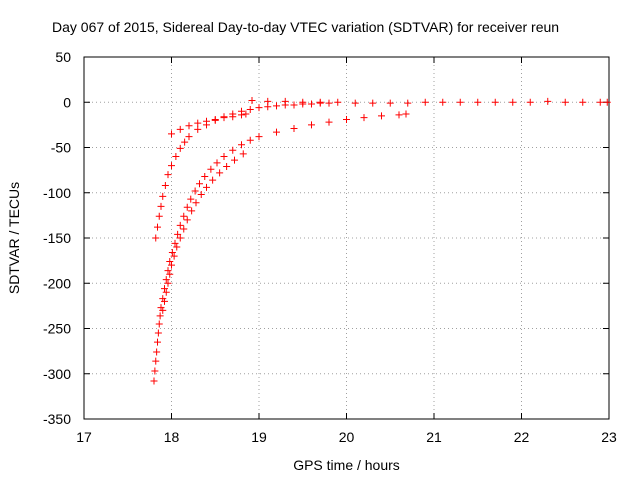 This screenshot has height=480, width=640. I want to click on y-tick-label: 50, so click(63, 57).